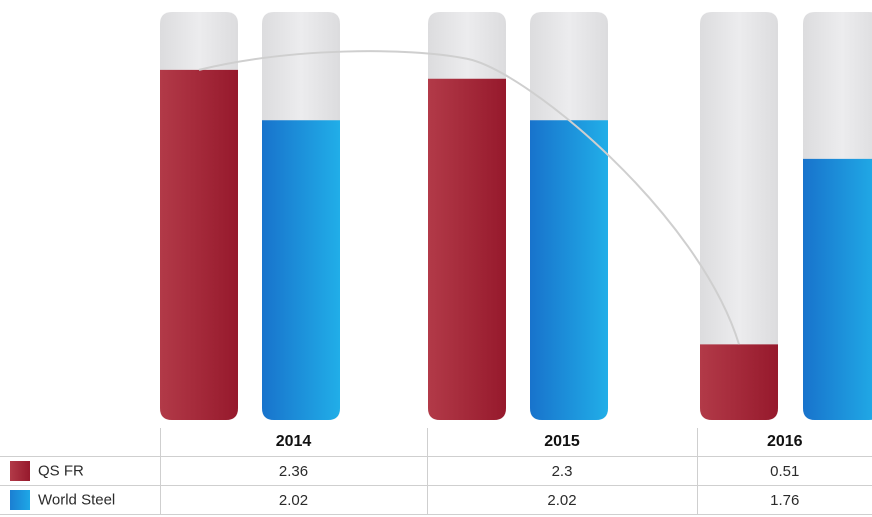  Describe the element at coordinates (784, 471) in the screenshot. I see `table-cell-qs-fr-2016: 0.51` at that location.